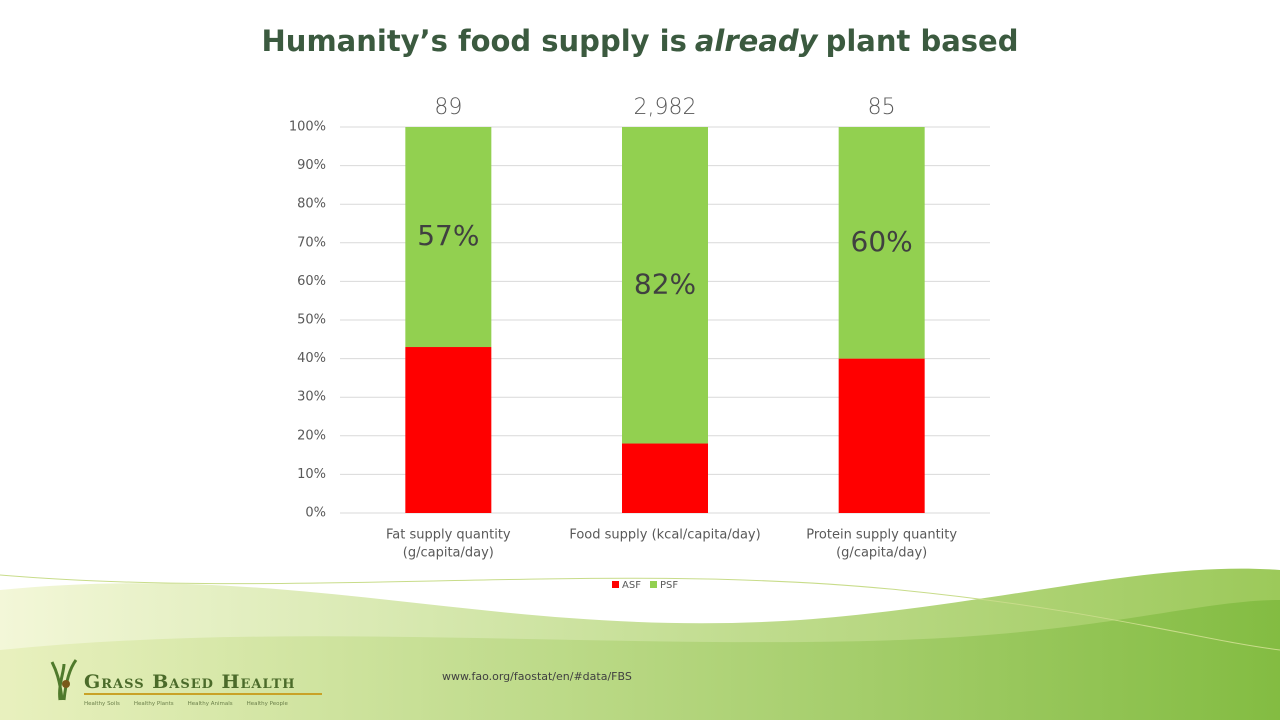 The image size is (1280, 720). I want to click on title-part: plant based, so click(922, 41).